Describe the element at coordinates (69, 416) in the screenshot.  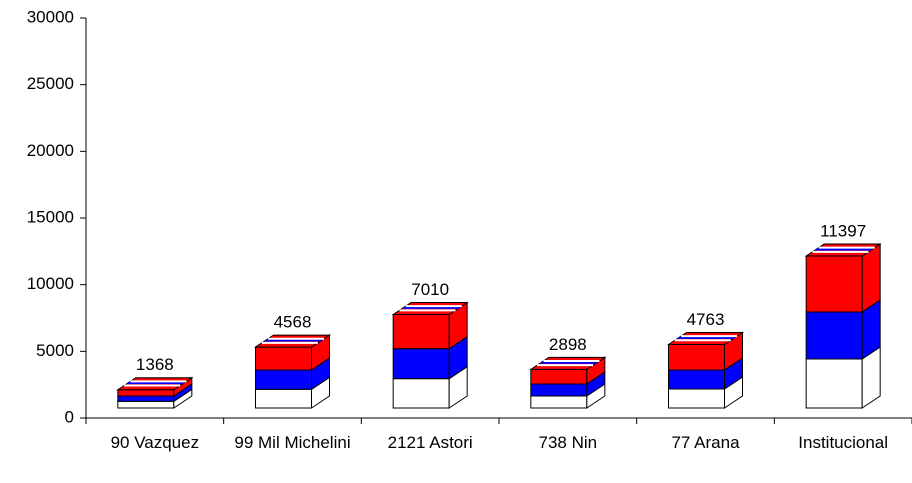
I see `y-tick-label: 0` at that location.